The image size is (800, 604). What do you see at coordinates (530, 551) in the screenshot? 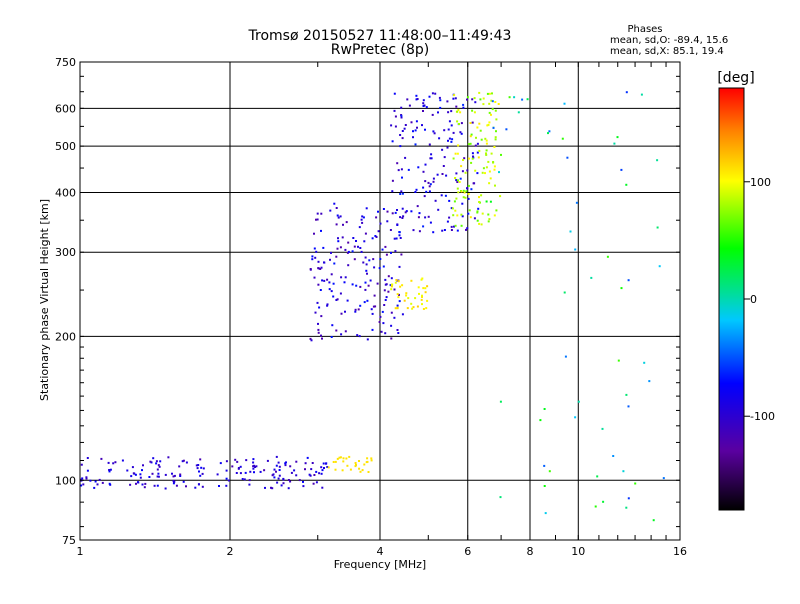
I see `x-tick-label: 8` at bounding box center [530, 551].